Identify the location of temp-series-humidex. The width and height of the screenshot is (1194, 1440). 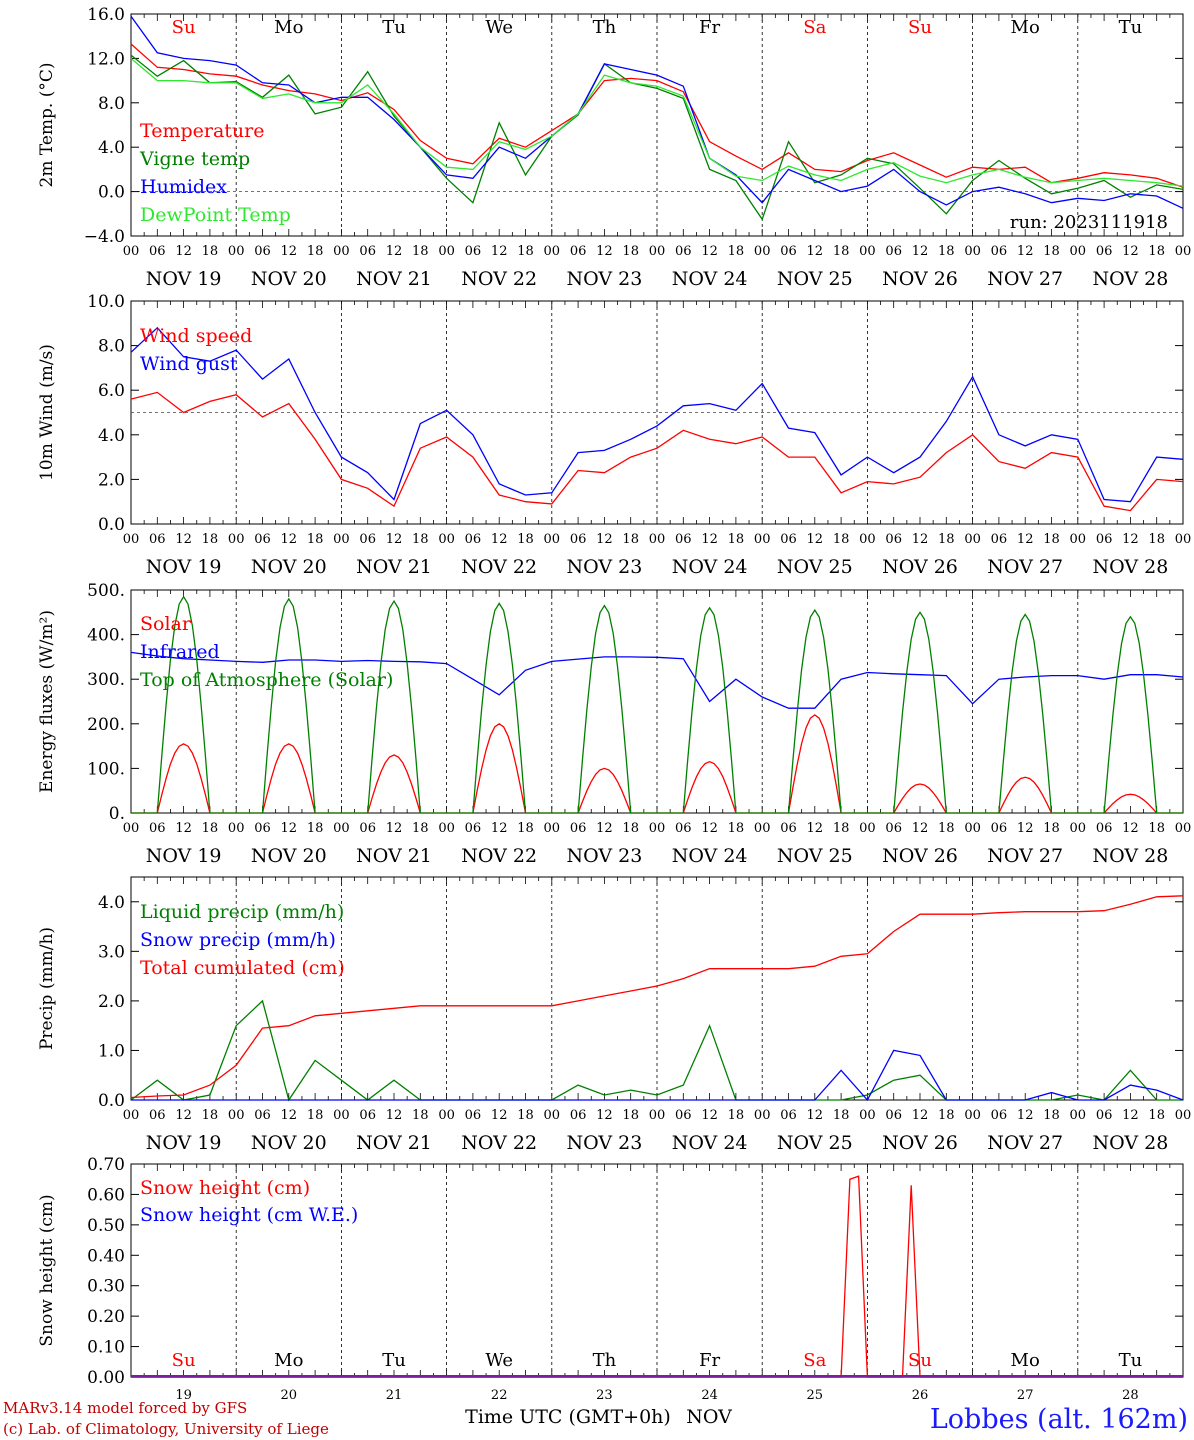
(657, 112).